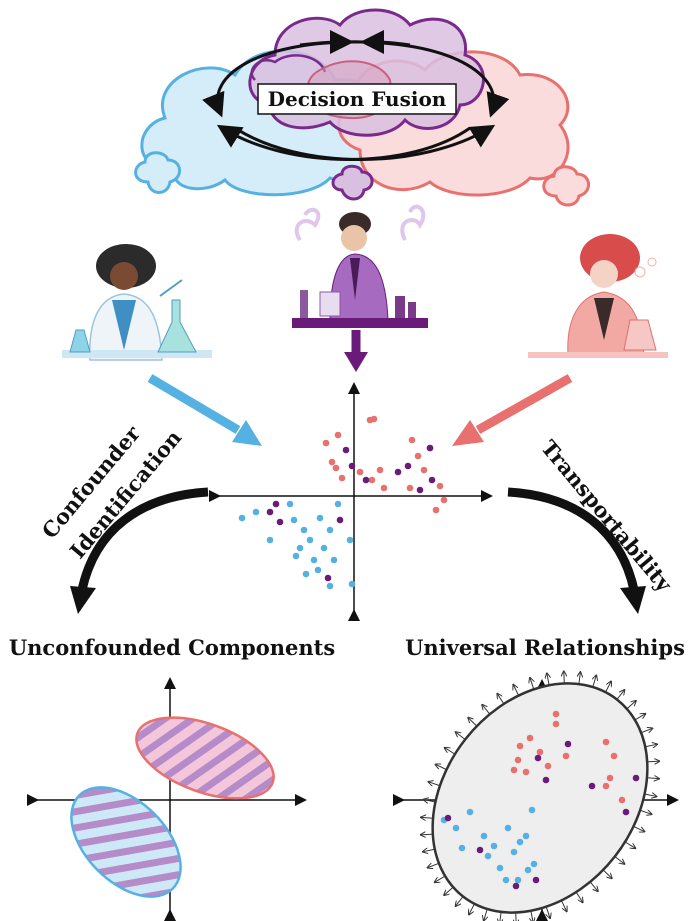 The image size is (695, 921). What do you see at coordinates (139, 550) in the screenshot?
I see `arc-left` at bounding box center [139, 550].